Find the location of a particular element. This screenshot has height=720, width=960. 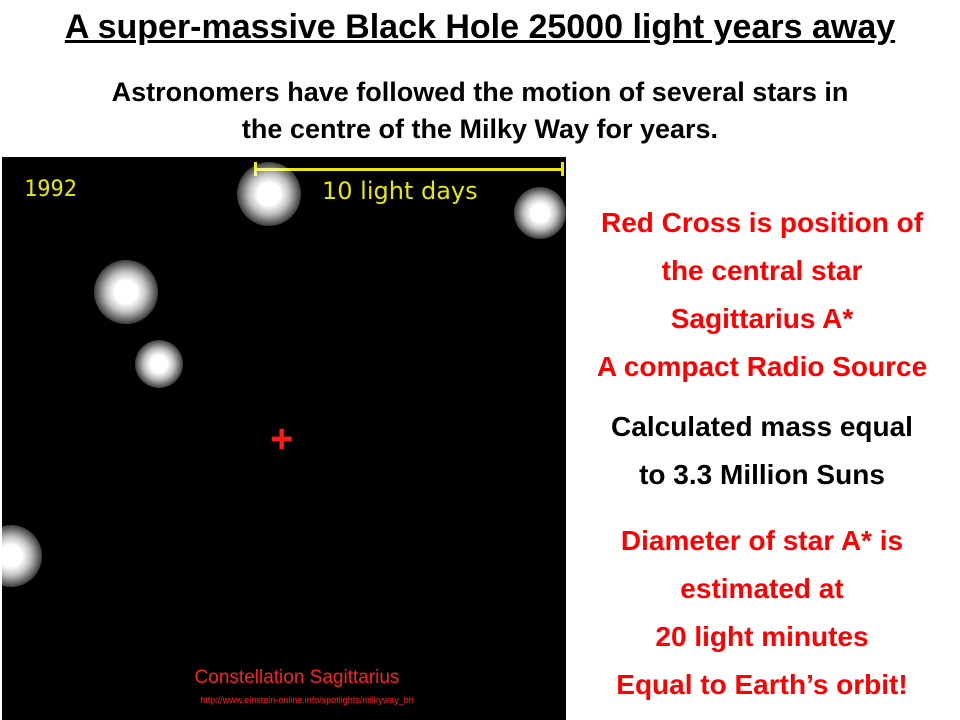

info-line: the central star is located at coordinates (762, 270).